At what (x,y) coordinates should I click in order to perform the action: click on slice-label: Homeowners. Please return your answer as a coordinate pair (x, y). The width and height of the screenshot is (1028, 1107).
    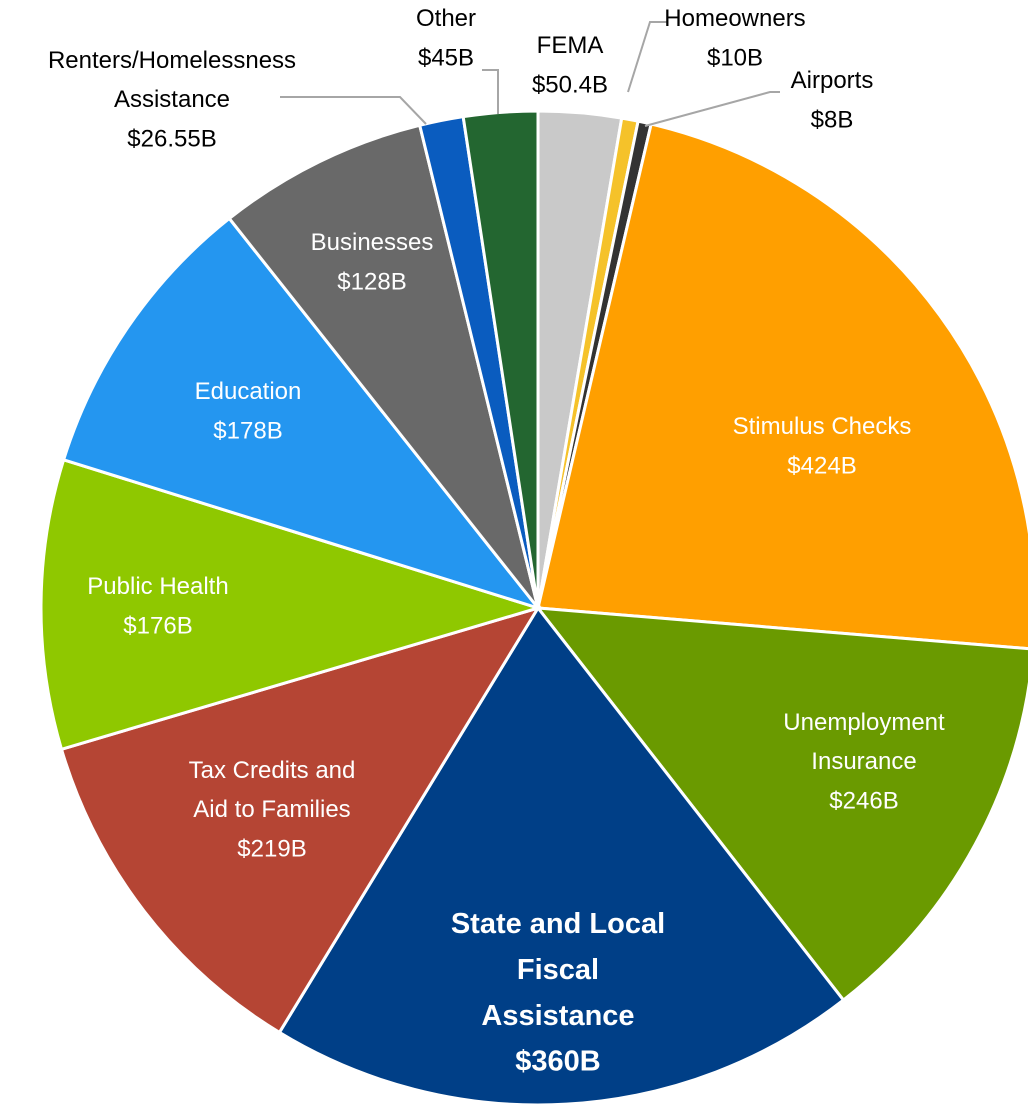
    Looking at the image, I should click on (734, 18).